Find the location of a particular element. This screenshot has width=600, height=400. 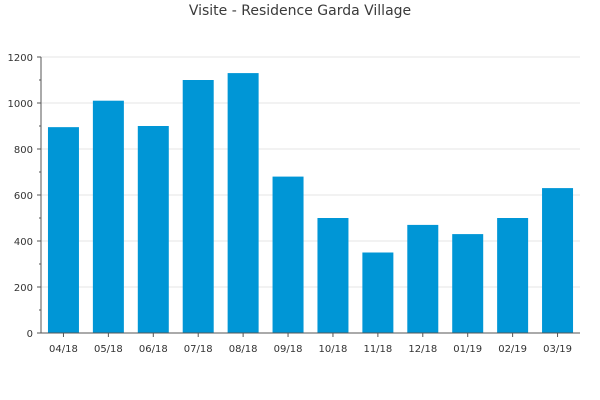

x-tick-label: 07/18 is located at coordinates (198, 349).